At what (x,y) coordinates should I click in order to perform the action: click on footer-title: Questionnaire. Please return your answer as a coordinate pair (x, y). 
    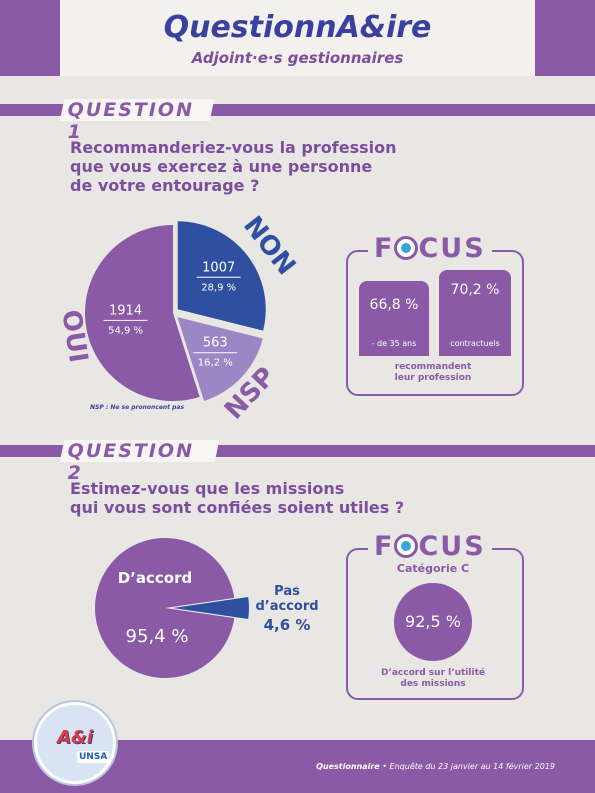
    Looking at the image, I should click on (348, 766).